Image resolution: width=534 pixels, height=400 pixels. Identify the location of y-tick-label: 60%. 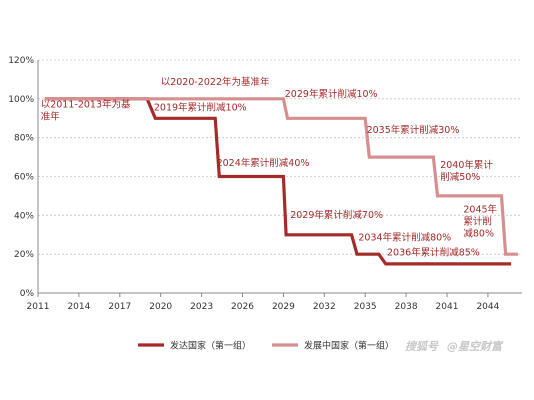
(24, 178).